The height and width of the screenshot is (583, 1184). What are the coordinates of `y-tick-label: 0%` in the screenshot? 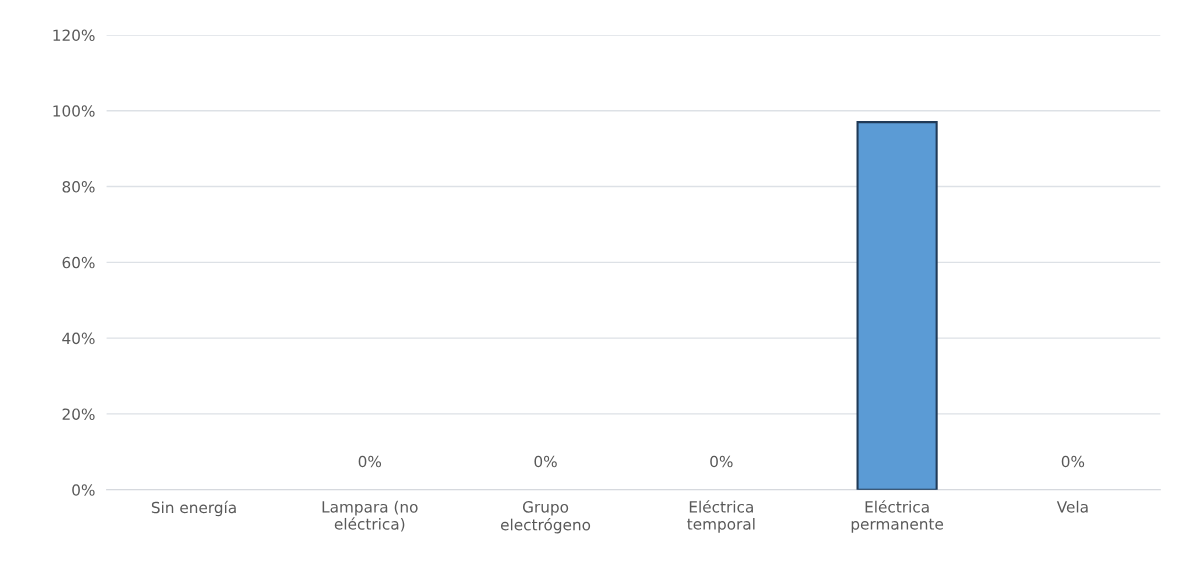 It's located at (83, 490).